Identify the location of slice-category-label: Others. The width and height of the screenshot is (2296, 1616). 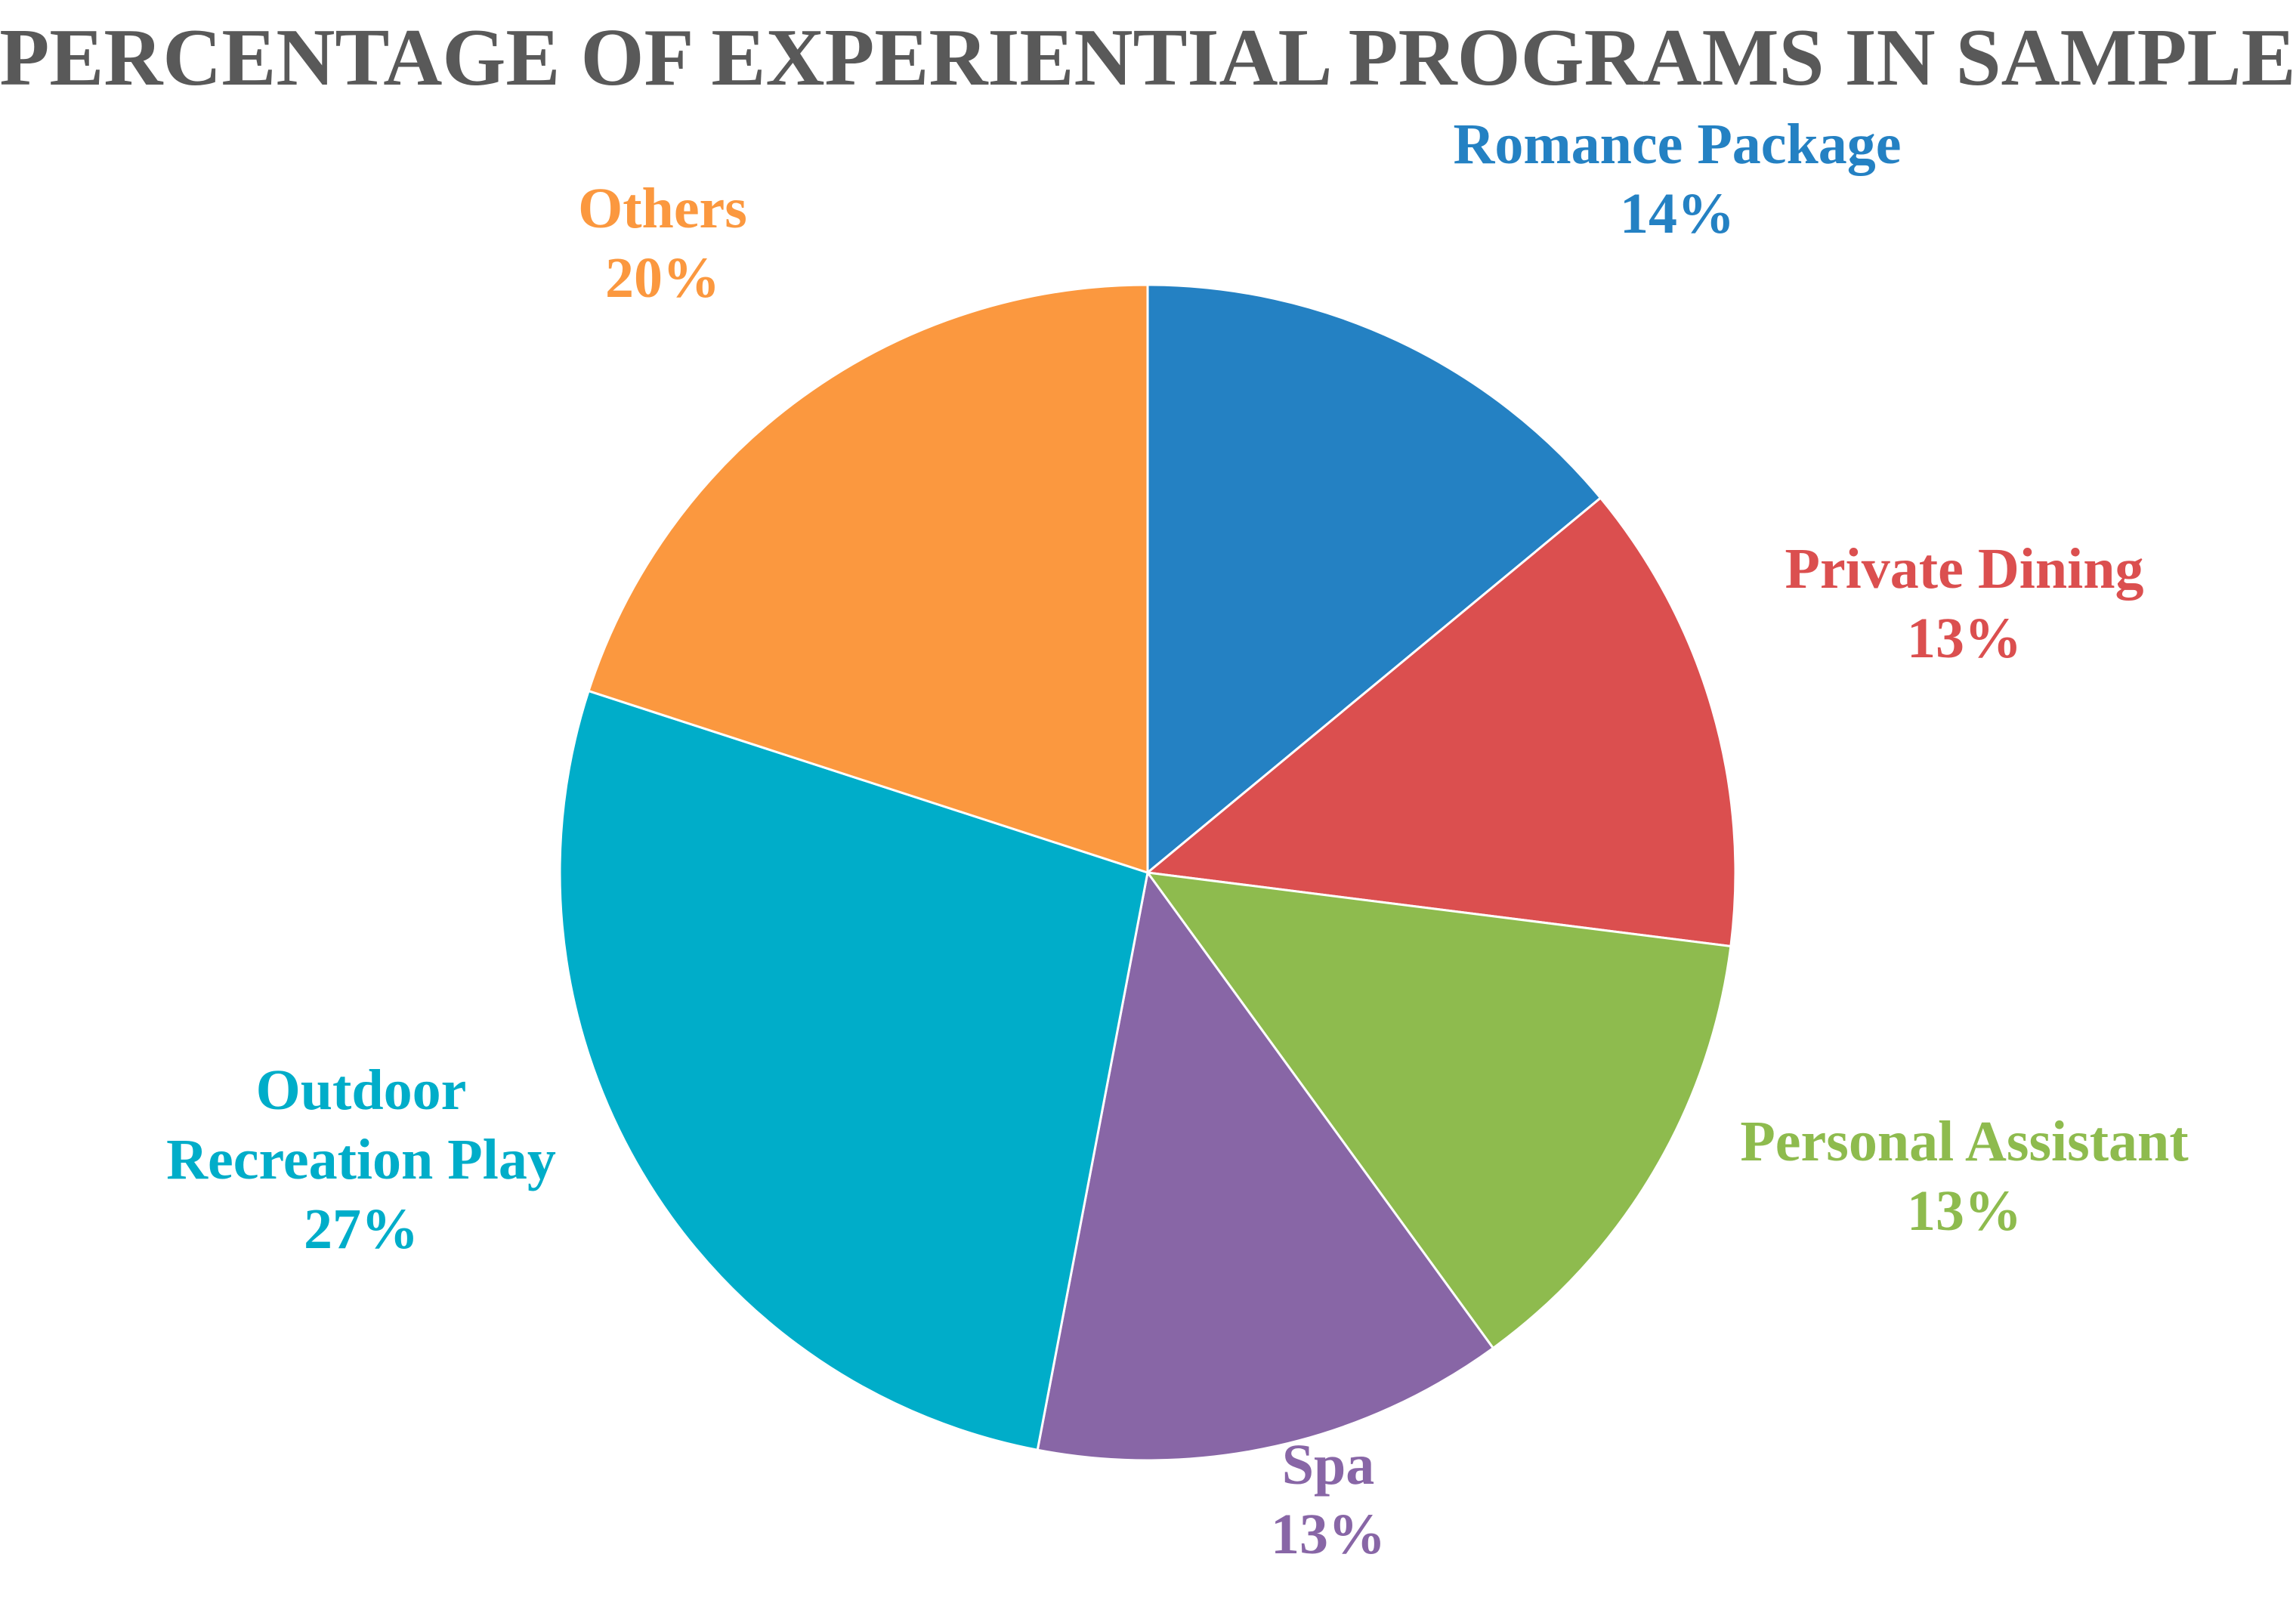
(662, 208).